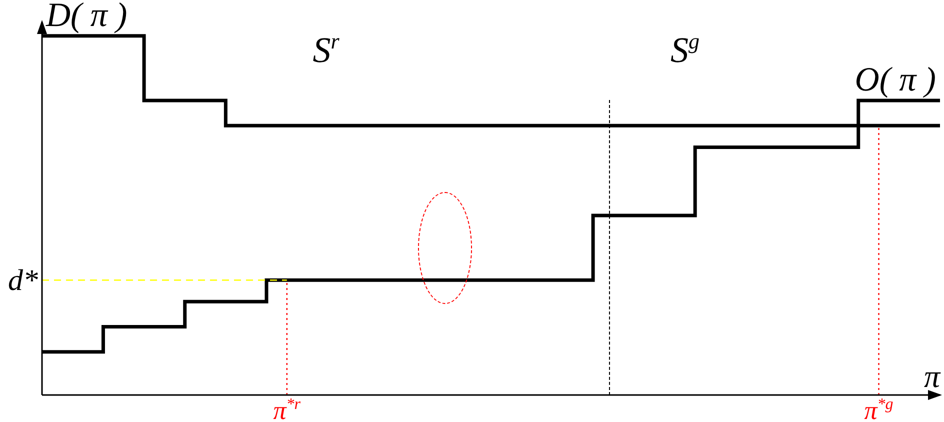  What do you see at coordinates (932, 376) in the screenshot?
I see `x-axis-title: π` at bounding box center [932, 376].